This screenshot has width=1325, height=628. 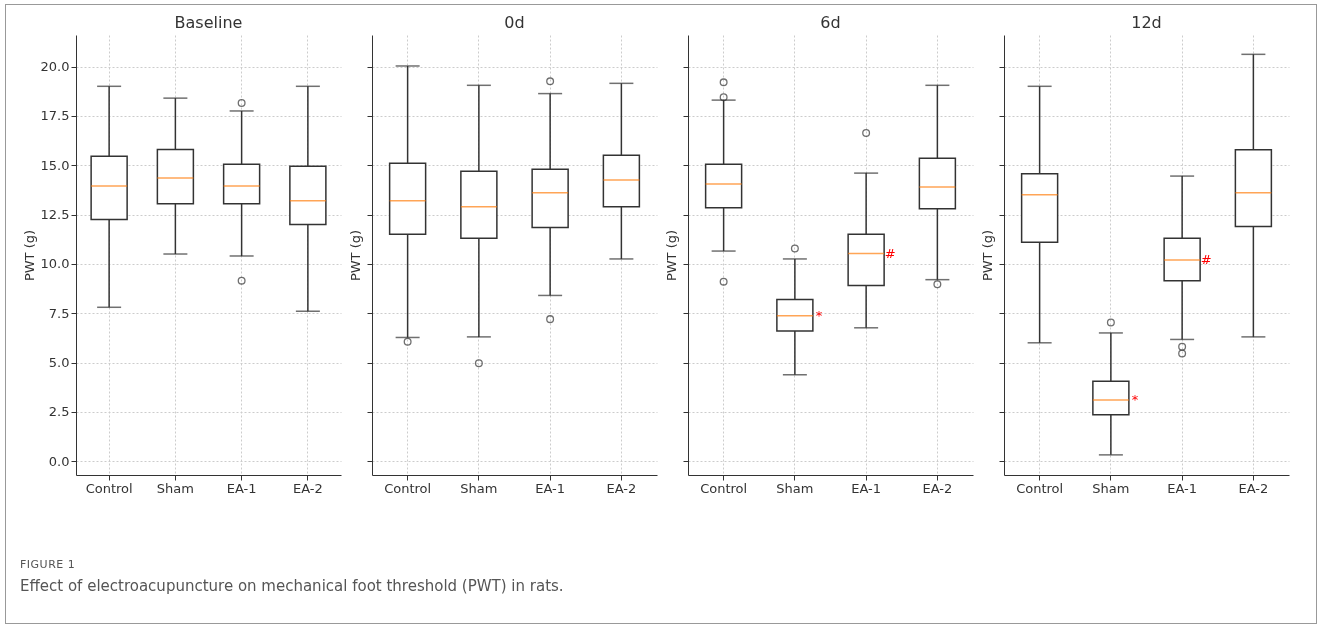 What do you see at coordinates (830, 22) in the screenshot?
I see `chart-title: 6d` at bounding box center [830, 22].